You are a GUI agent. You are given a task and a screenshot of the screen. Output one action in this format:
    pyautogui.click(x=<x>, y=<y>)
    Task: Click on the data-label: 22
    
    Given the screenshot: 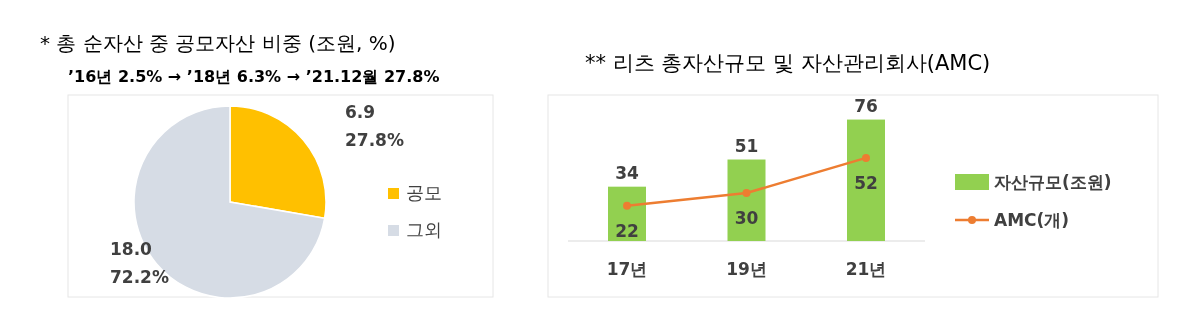 What is the action you would take?
    pyautogui.click(x=627, y=230)
    